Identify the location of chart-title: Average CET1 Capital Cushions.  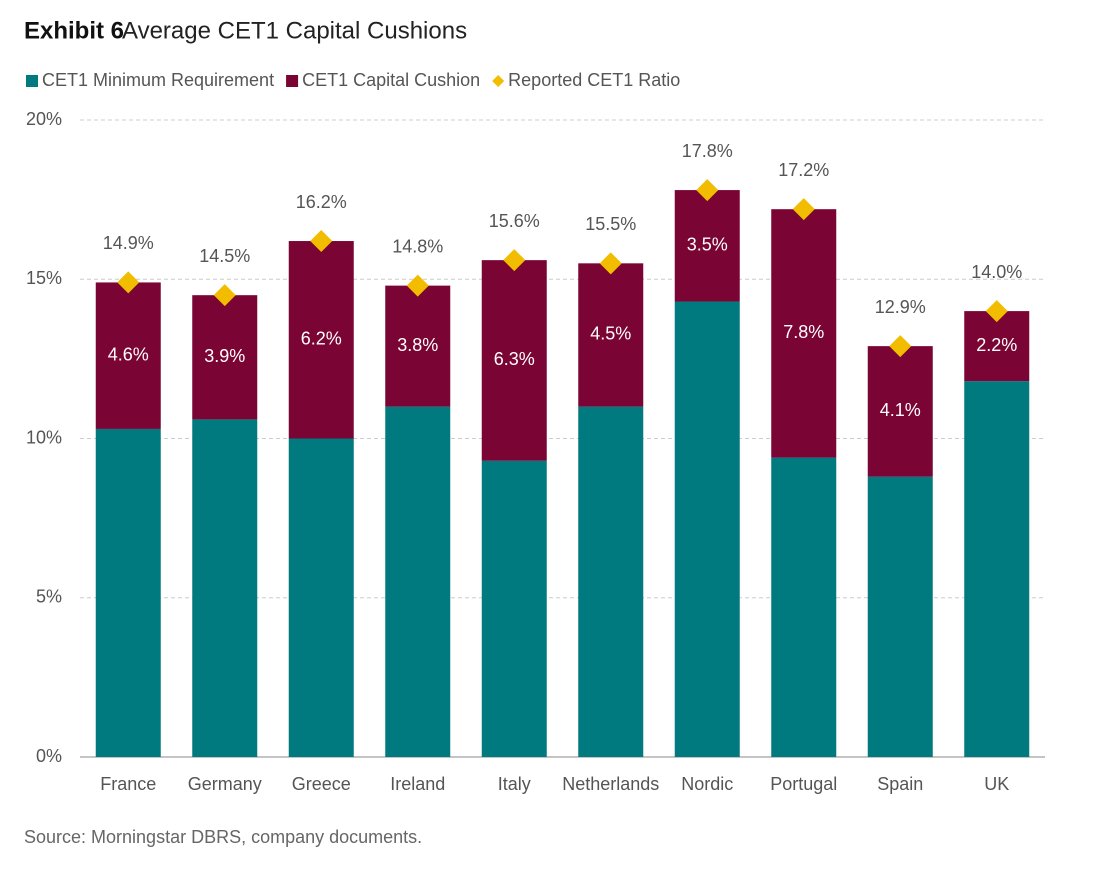
(294, 30).